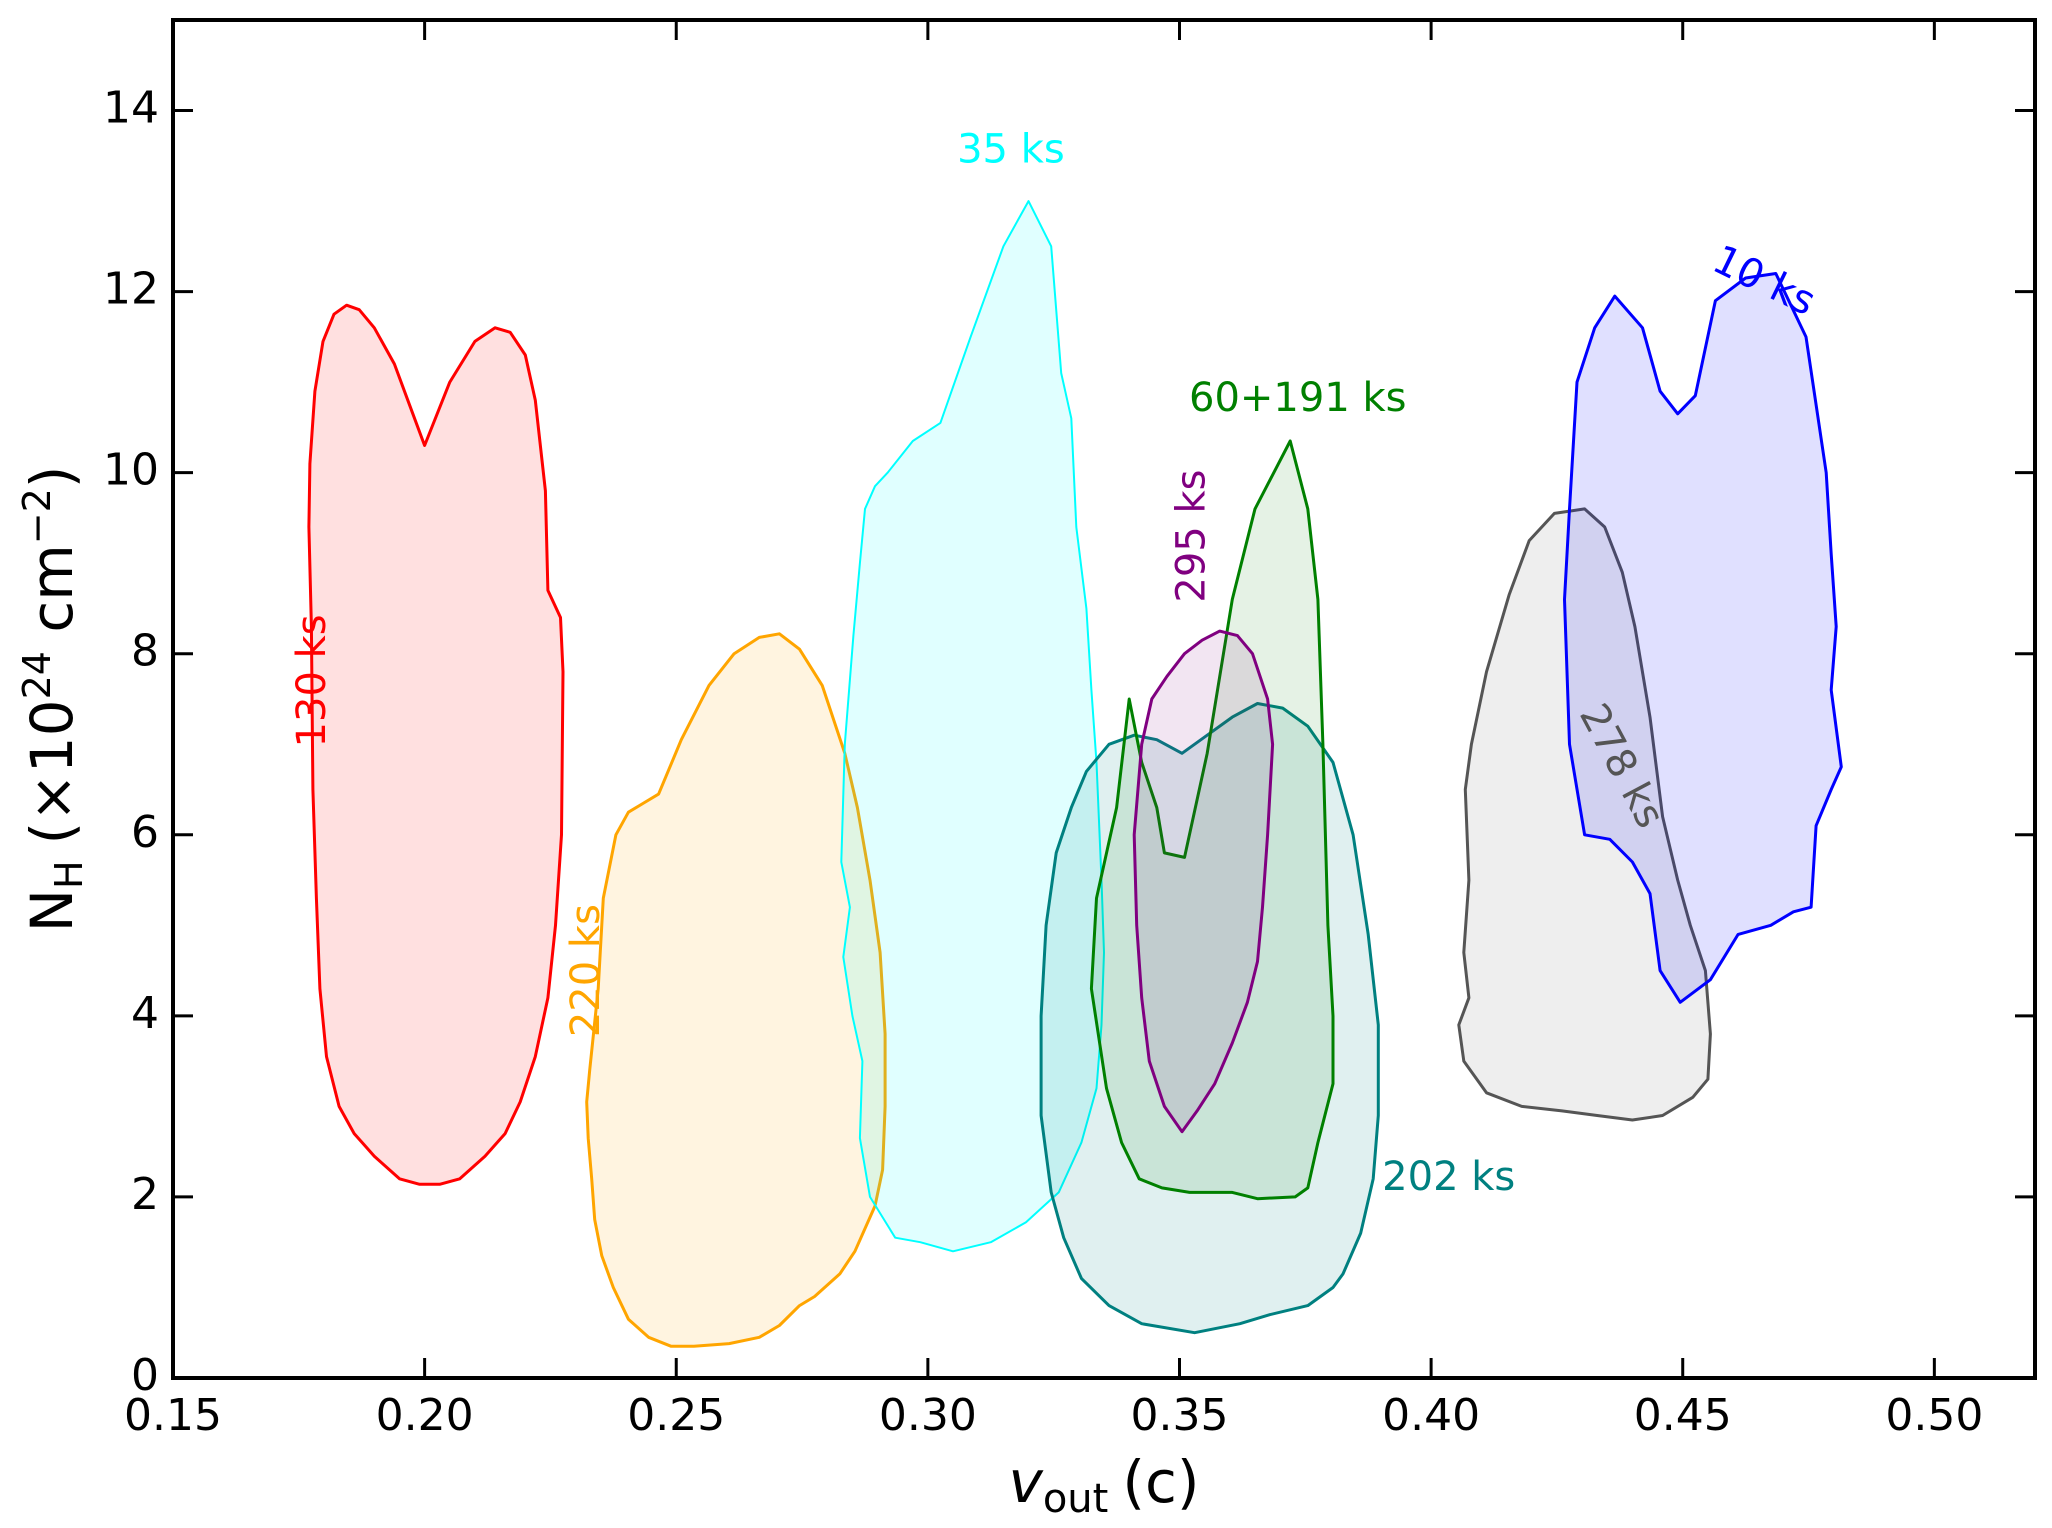 The image size is (2052, 1528). Describe the element at coordinates (37, 675) in the screenshot. I see `y-axis-label-exponent: 24` at that location.